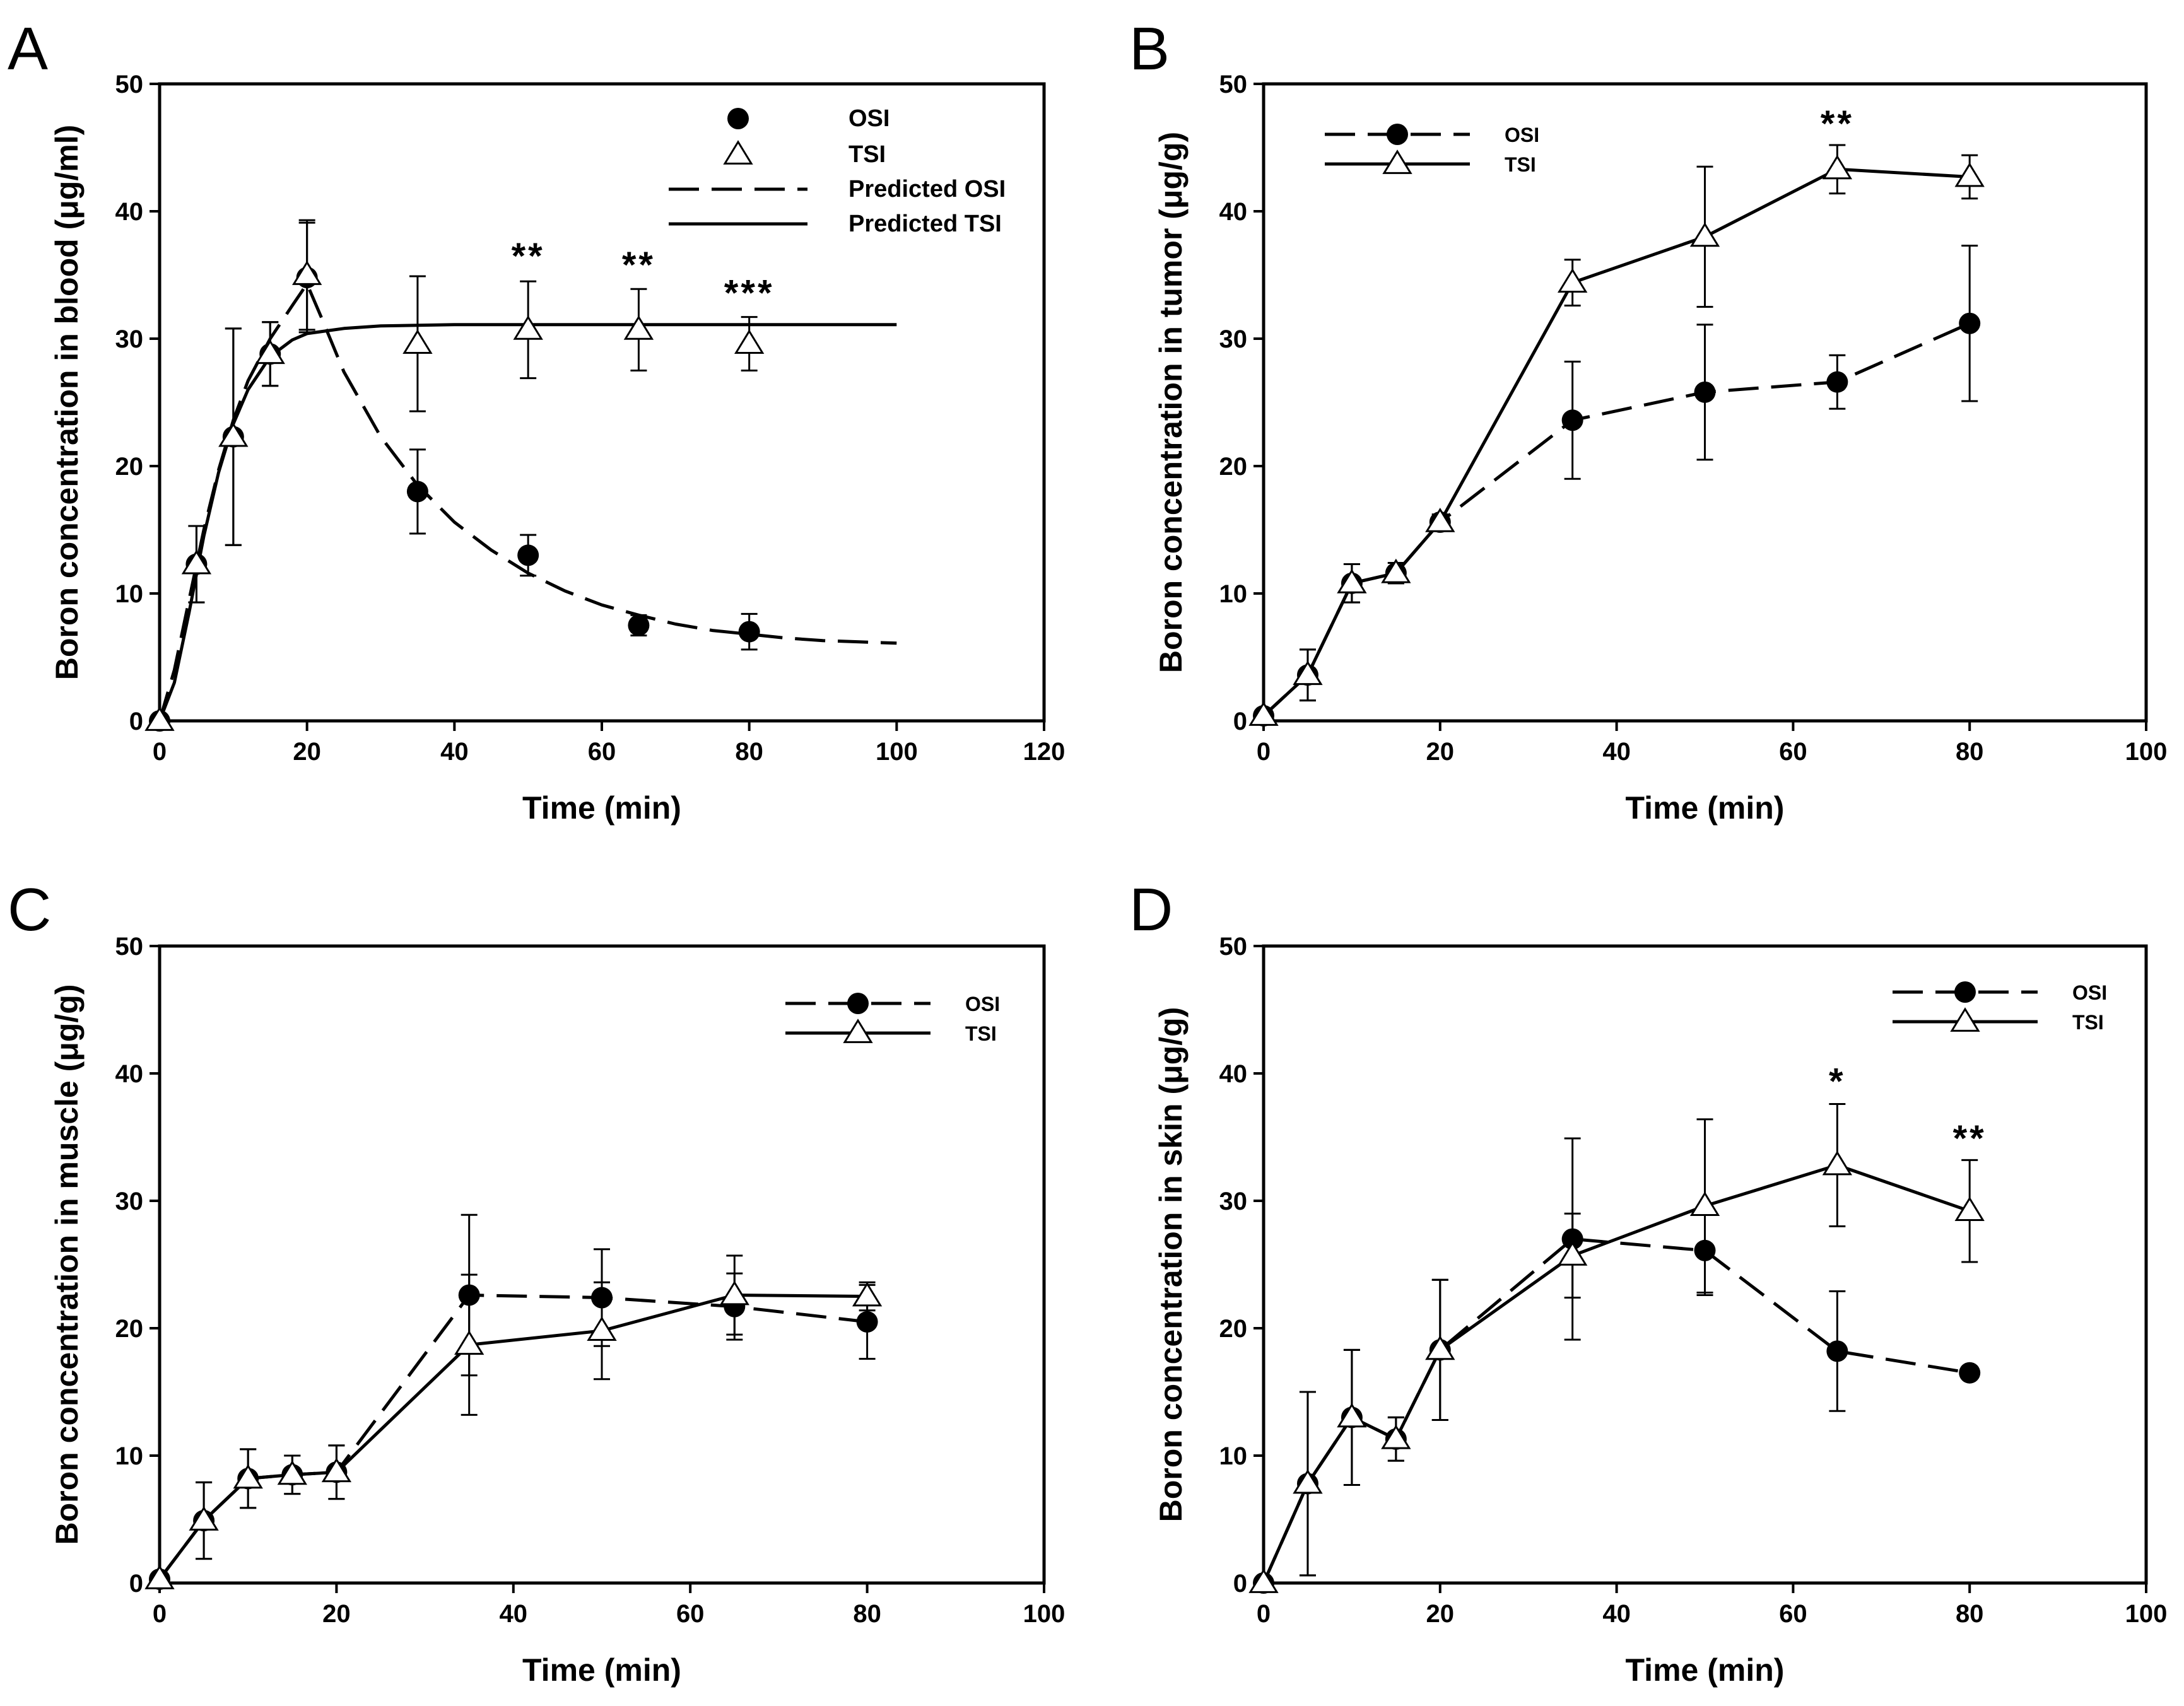 This screenshot has height=1706, width=2184. Describe the element at coordinates (129, 1201) in the screenshot. I see `panel-c-ytick-label: 30` at that location.